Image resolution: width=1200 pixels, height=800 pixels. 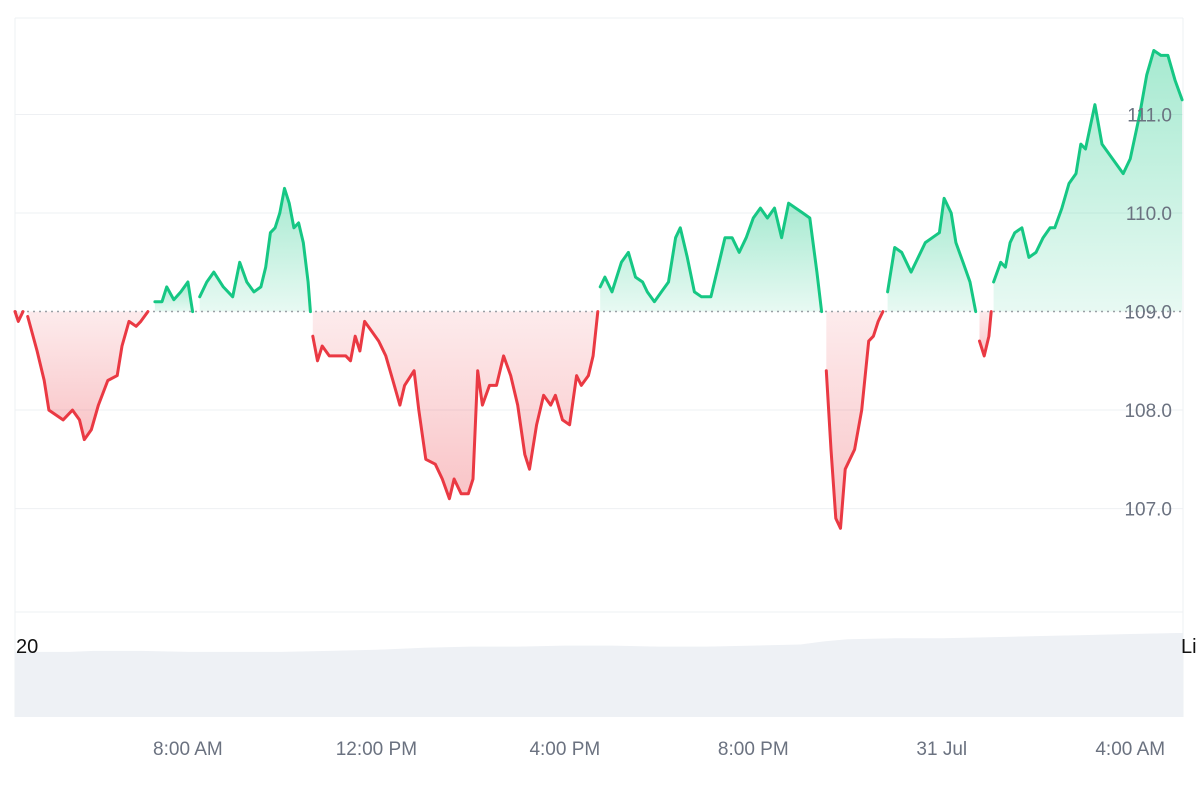 I want to click on volume-area, so click(x=599, y=675).